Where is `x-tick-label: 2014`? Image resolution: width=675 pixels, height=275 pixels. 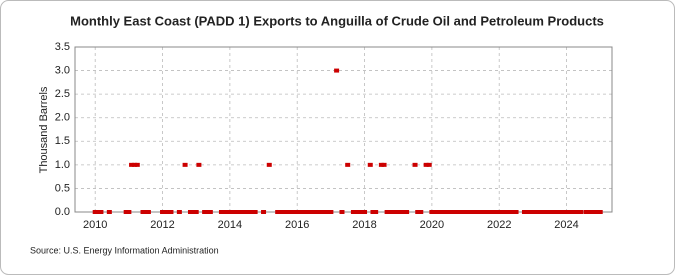 x-tick-label: 2014 is located at coordinates (230, 225).